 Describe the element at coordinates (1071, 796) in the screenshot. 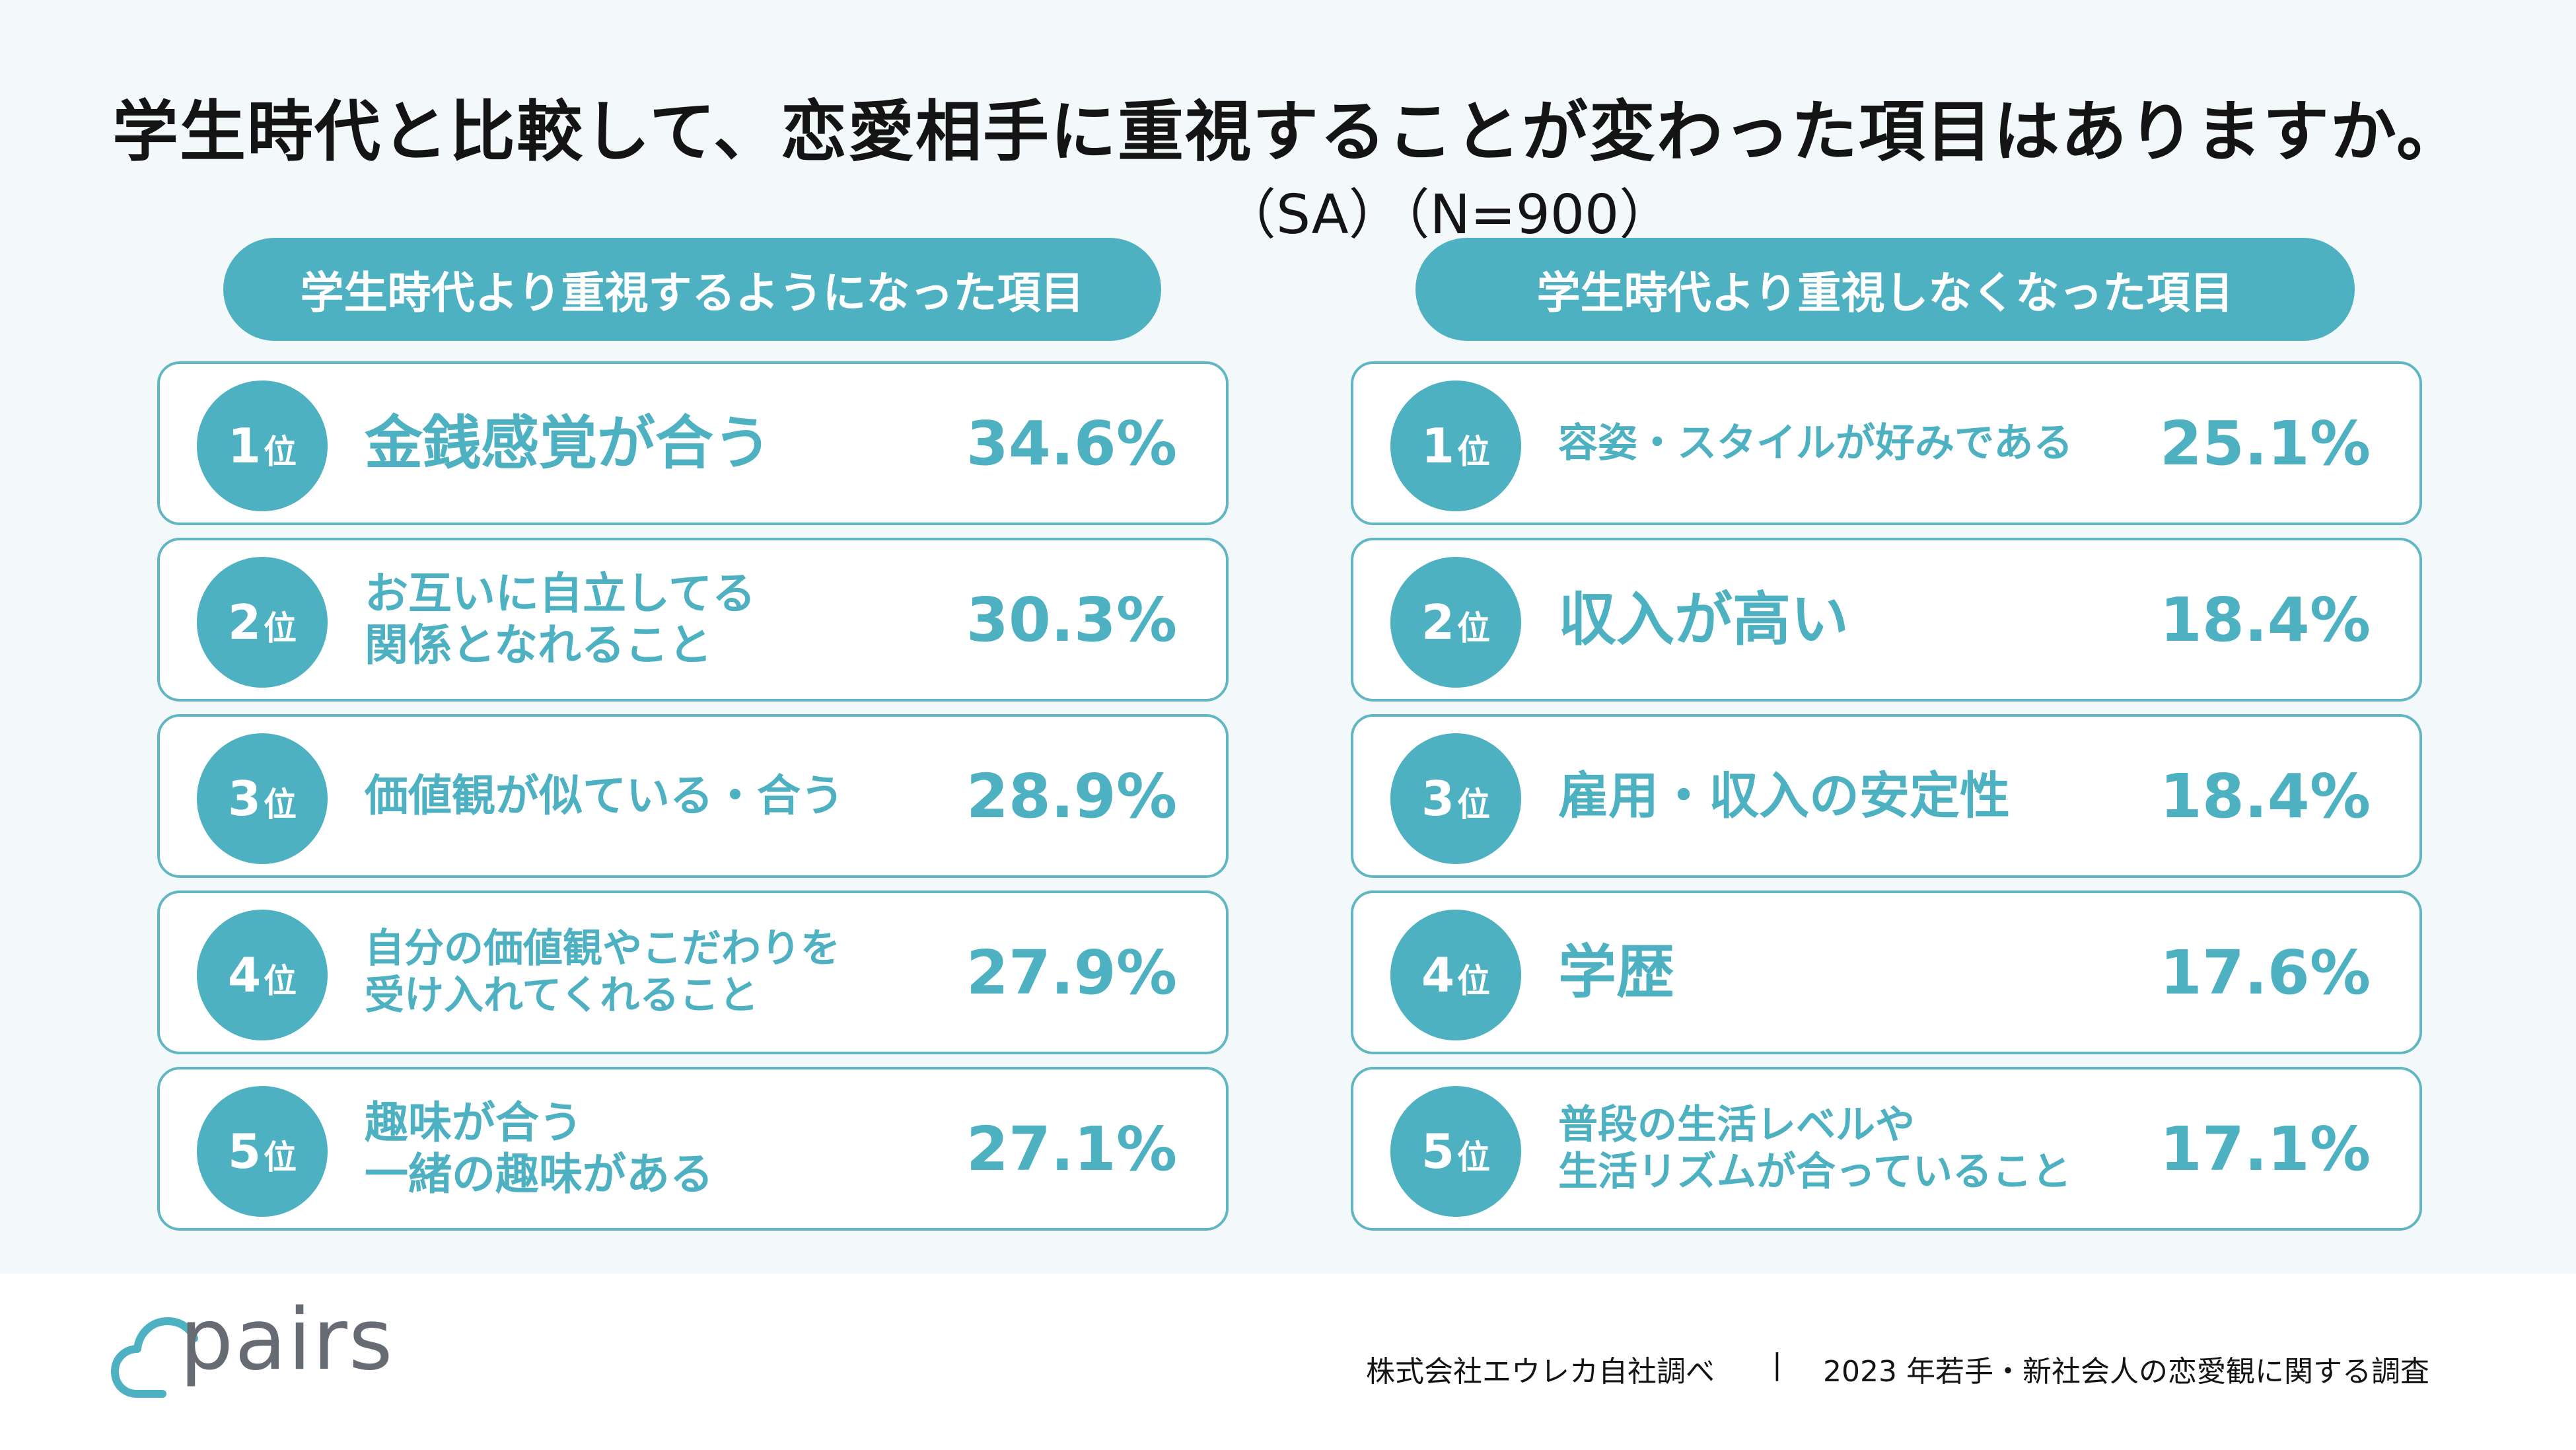

I see `item-value: 28.9%` at that location.